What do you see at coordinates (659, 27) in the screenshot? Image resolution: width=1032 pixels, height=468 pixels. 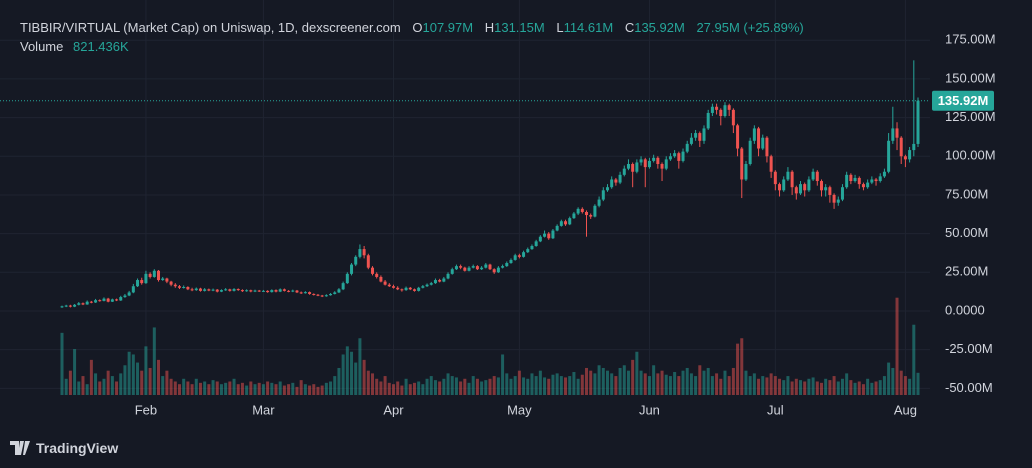 I see `ohlc-value: 135.92M` at bounding box center [659, 27].